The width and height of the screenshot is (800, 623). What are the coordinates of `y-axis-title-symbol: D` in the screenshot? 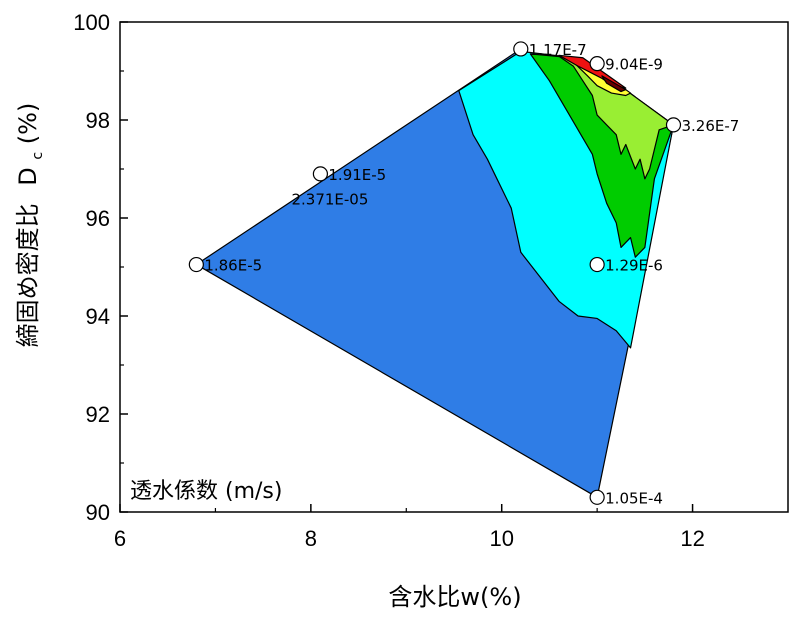 It's located at (28, 176).